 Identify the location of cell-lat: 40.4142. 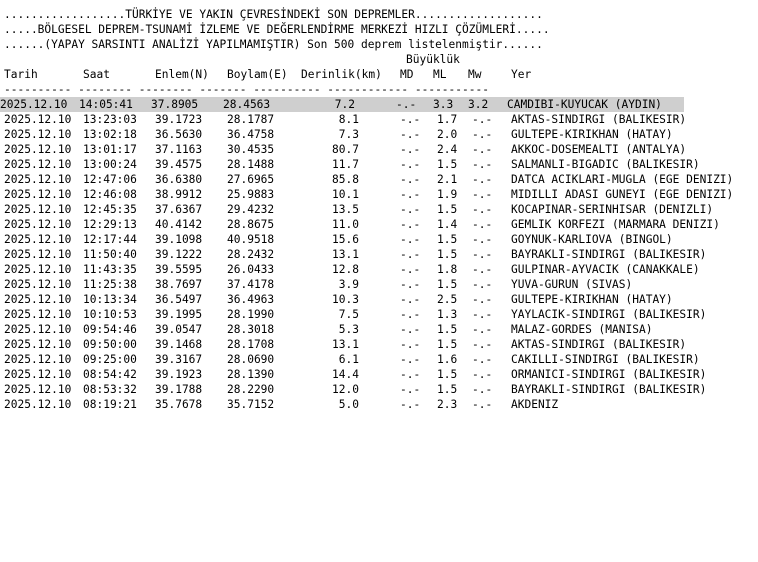
(179, 224).